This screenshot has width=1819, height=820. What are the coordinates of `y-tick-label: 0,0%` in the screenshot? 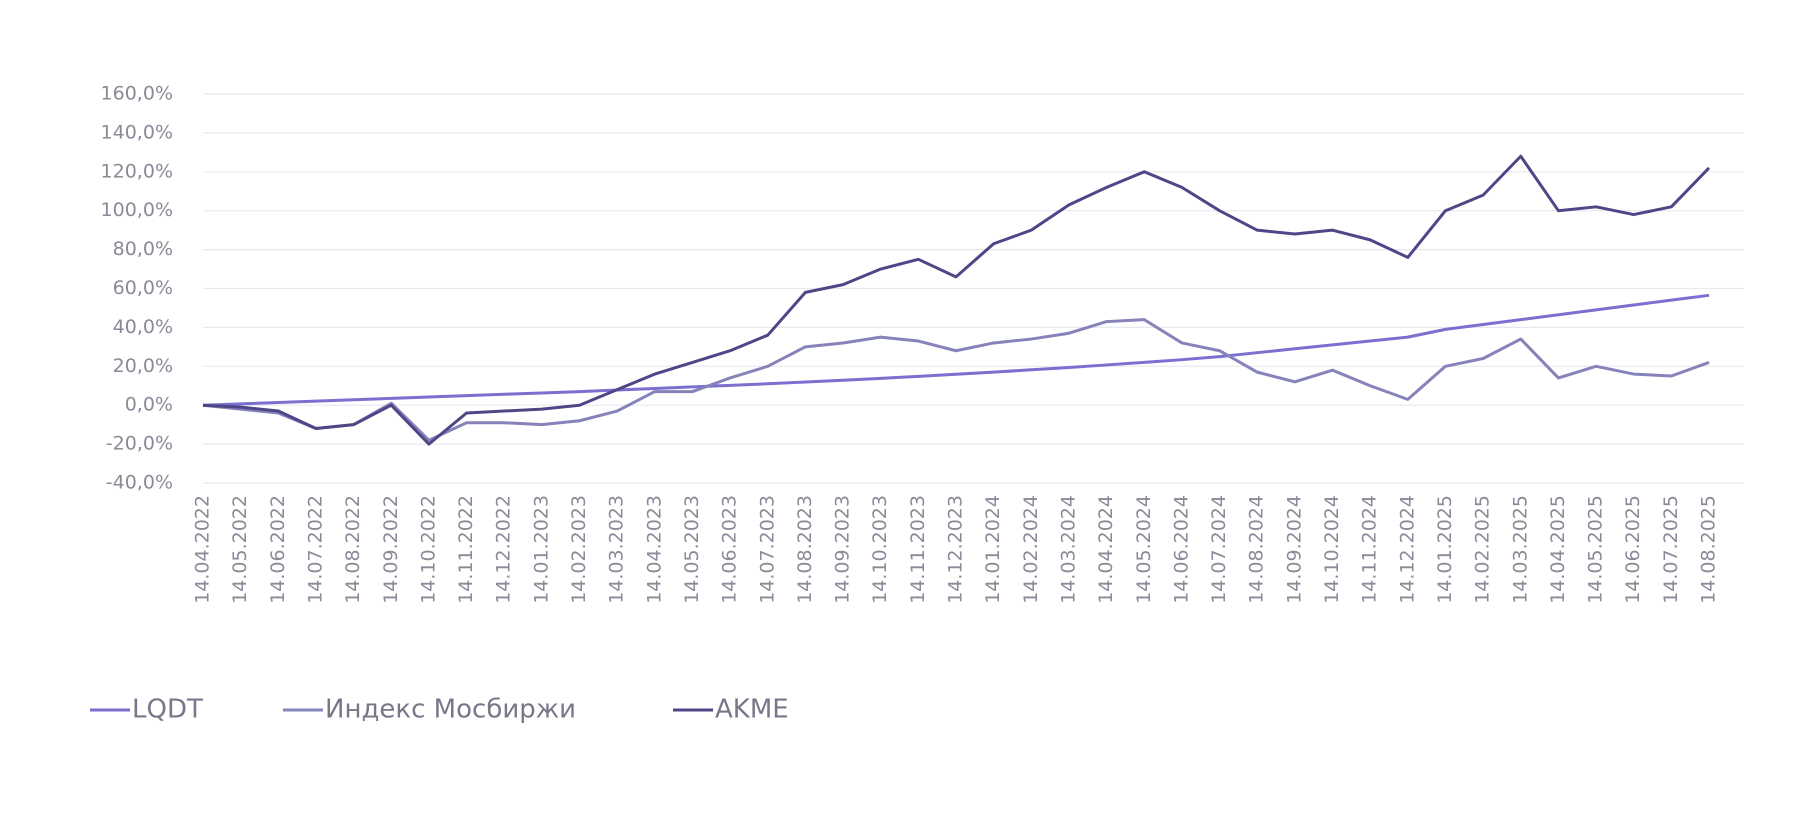 It's located at (149, 405).